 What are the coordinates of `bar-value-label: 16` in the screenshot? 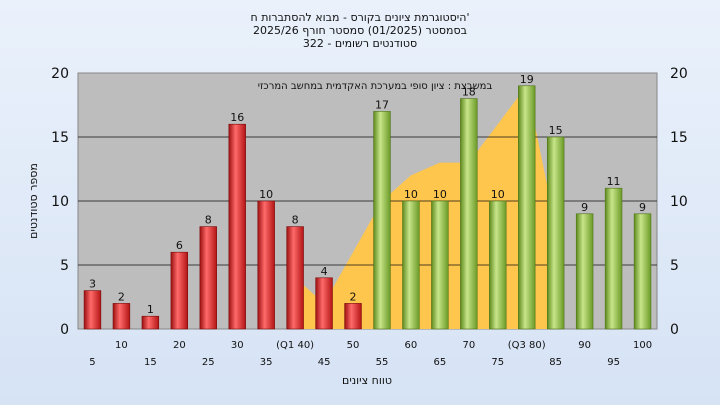 It's located at (237, 117).